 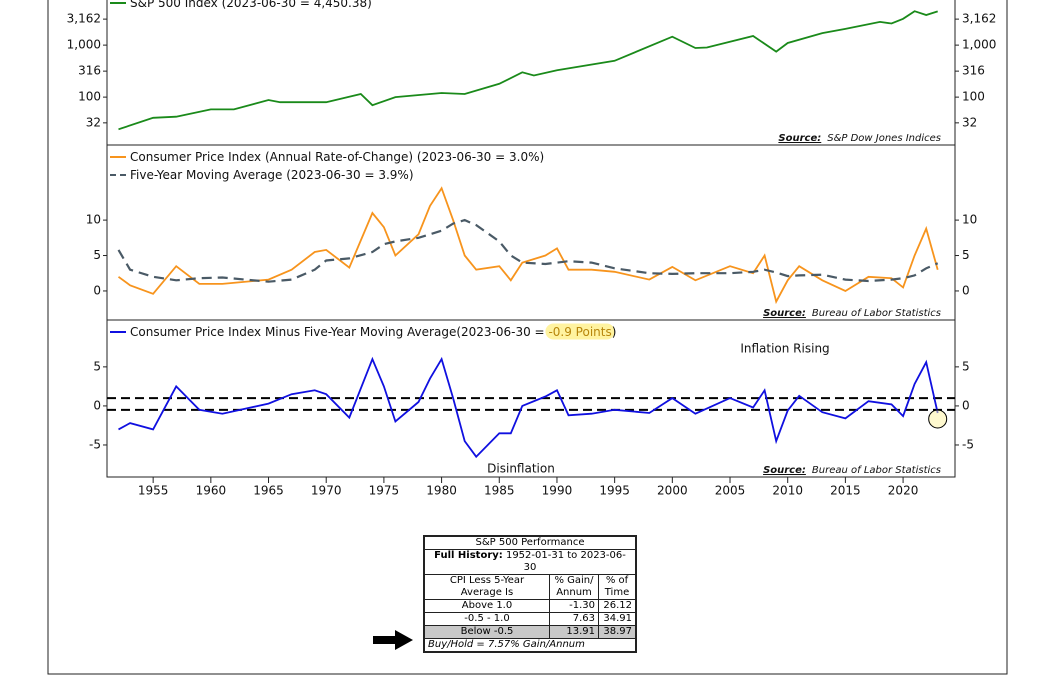 What do you see at coordinates (617, 606) in the screenshot?
I see `cell: 26.12` at bounding box center [617, 606].